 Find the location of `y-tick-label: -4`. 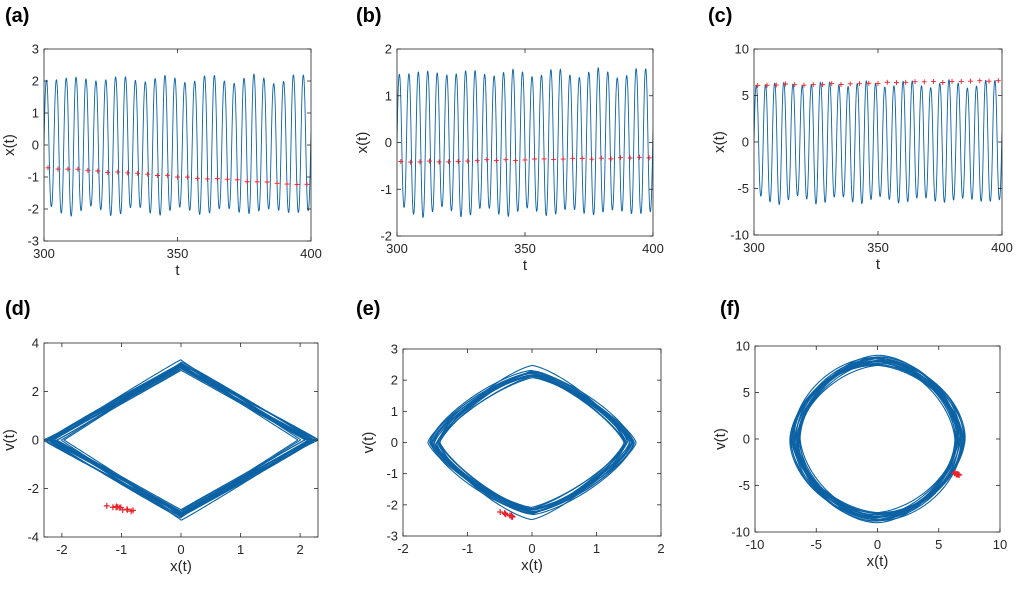

y-tick-label: -4 is located at coordinates (33, 537).